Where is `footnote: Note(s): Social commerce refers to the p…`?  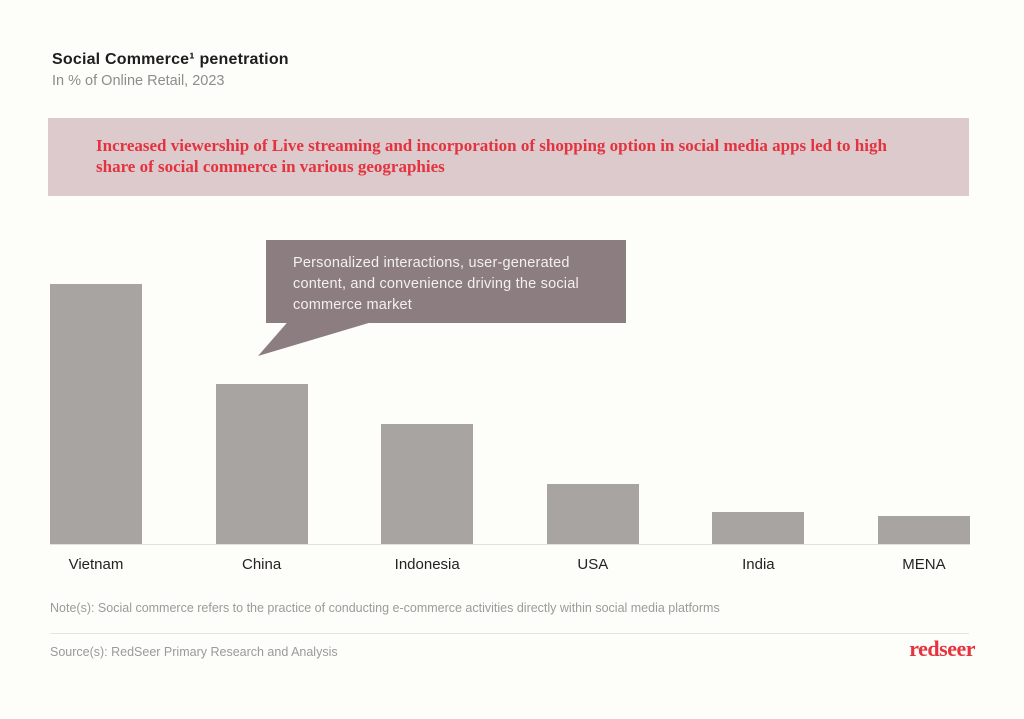 footnote: Note(s): Social commerce refers to the p… is located at coordinates (385, 608).